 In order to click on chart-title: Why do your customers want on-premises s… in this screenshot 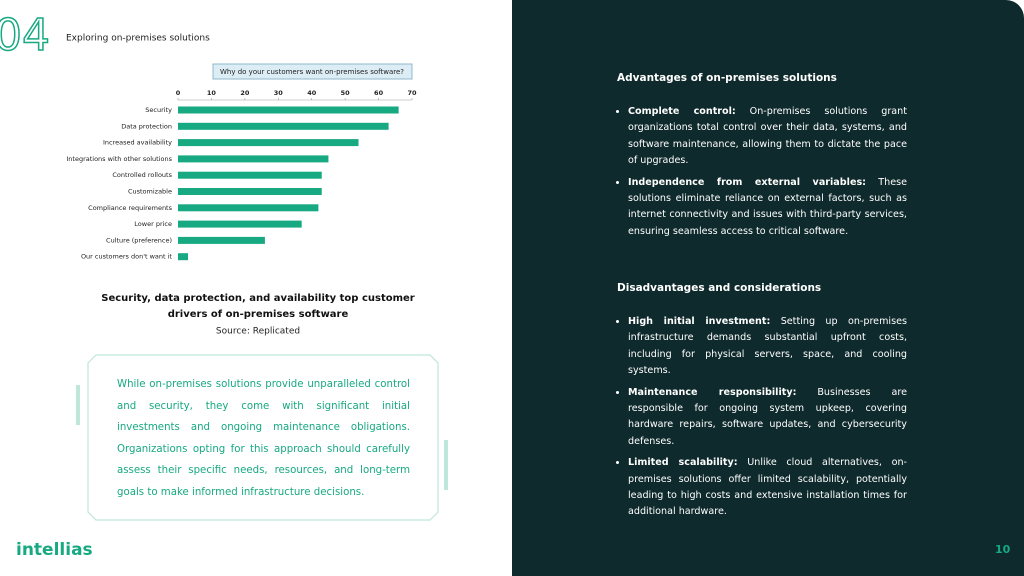, I will do `click(312, 72)`.